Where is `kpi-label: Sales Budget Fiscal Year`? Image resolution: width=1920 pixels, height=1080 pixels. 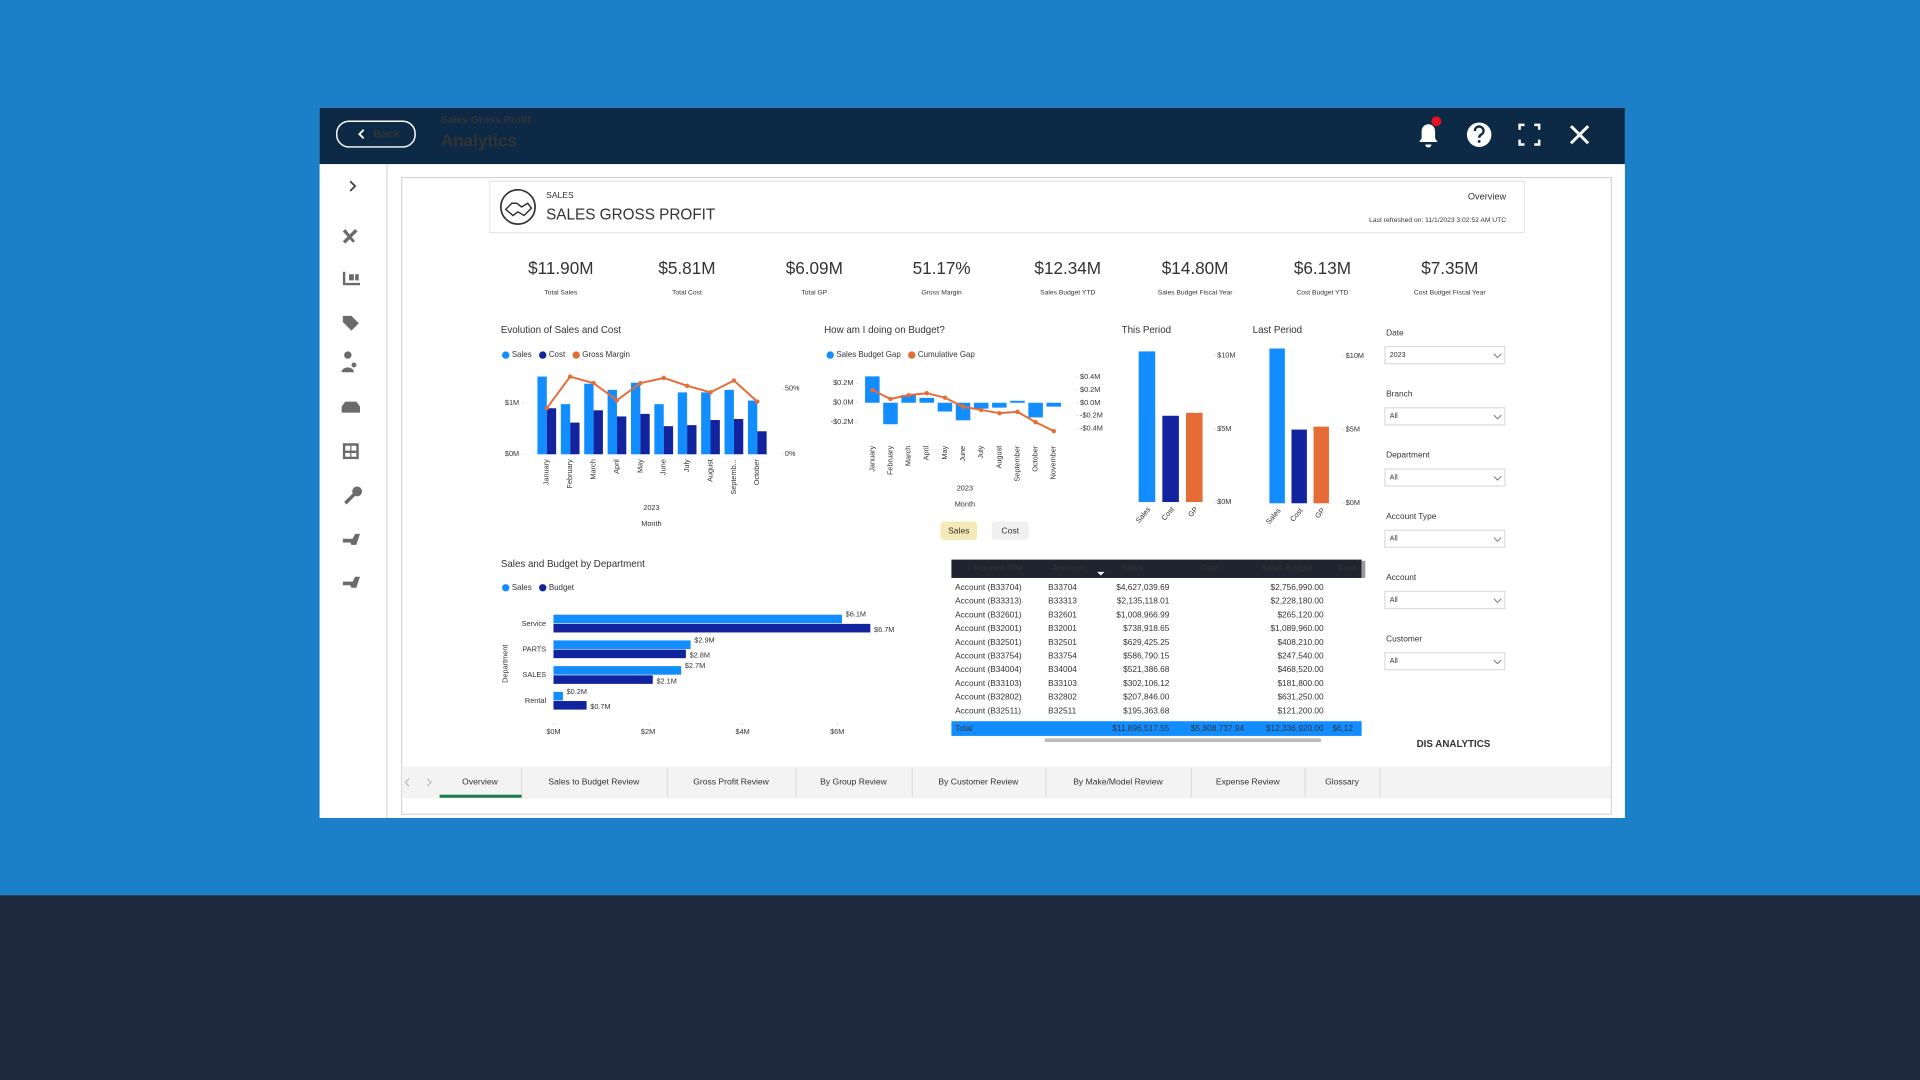 kpi-label: Sales Budget Fiscal Year is located at coordinates (1195, 292).